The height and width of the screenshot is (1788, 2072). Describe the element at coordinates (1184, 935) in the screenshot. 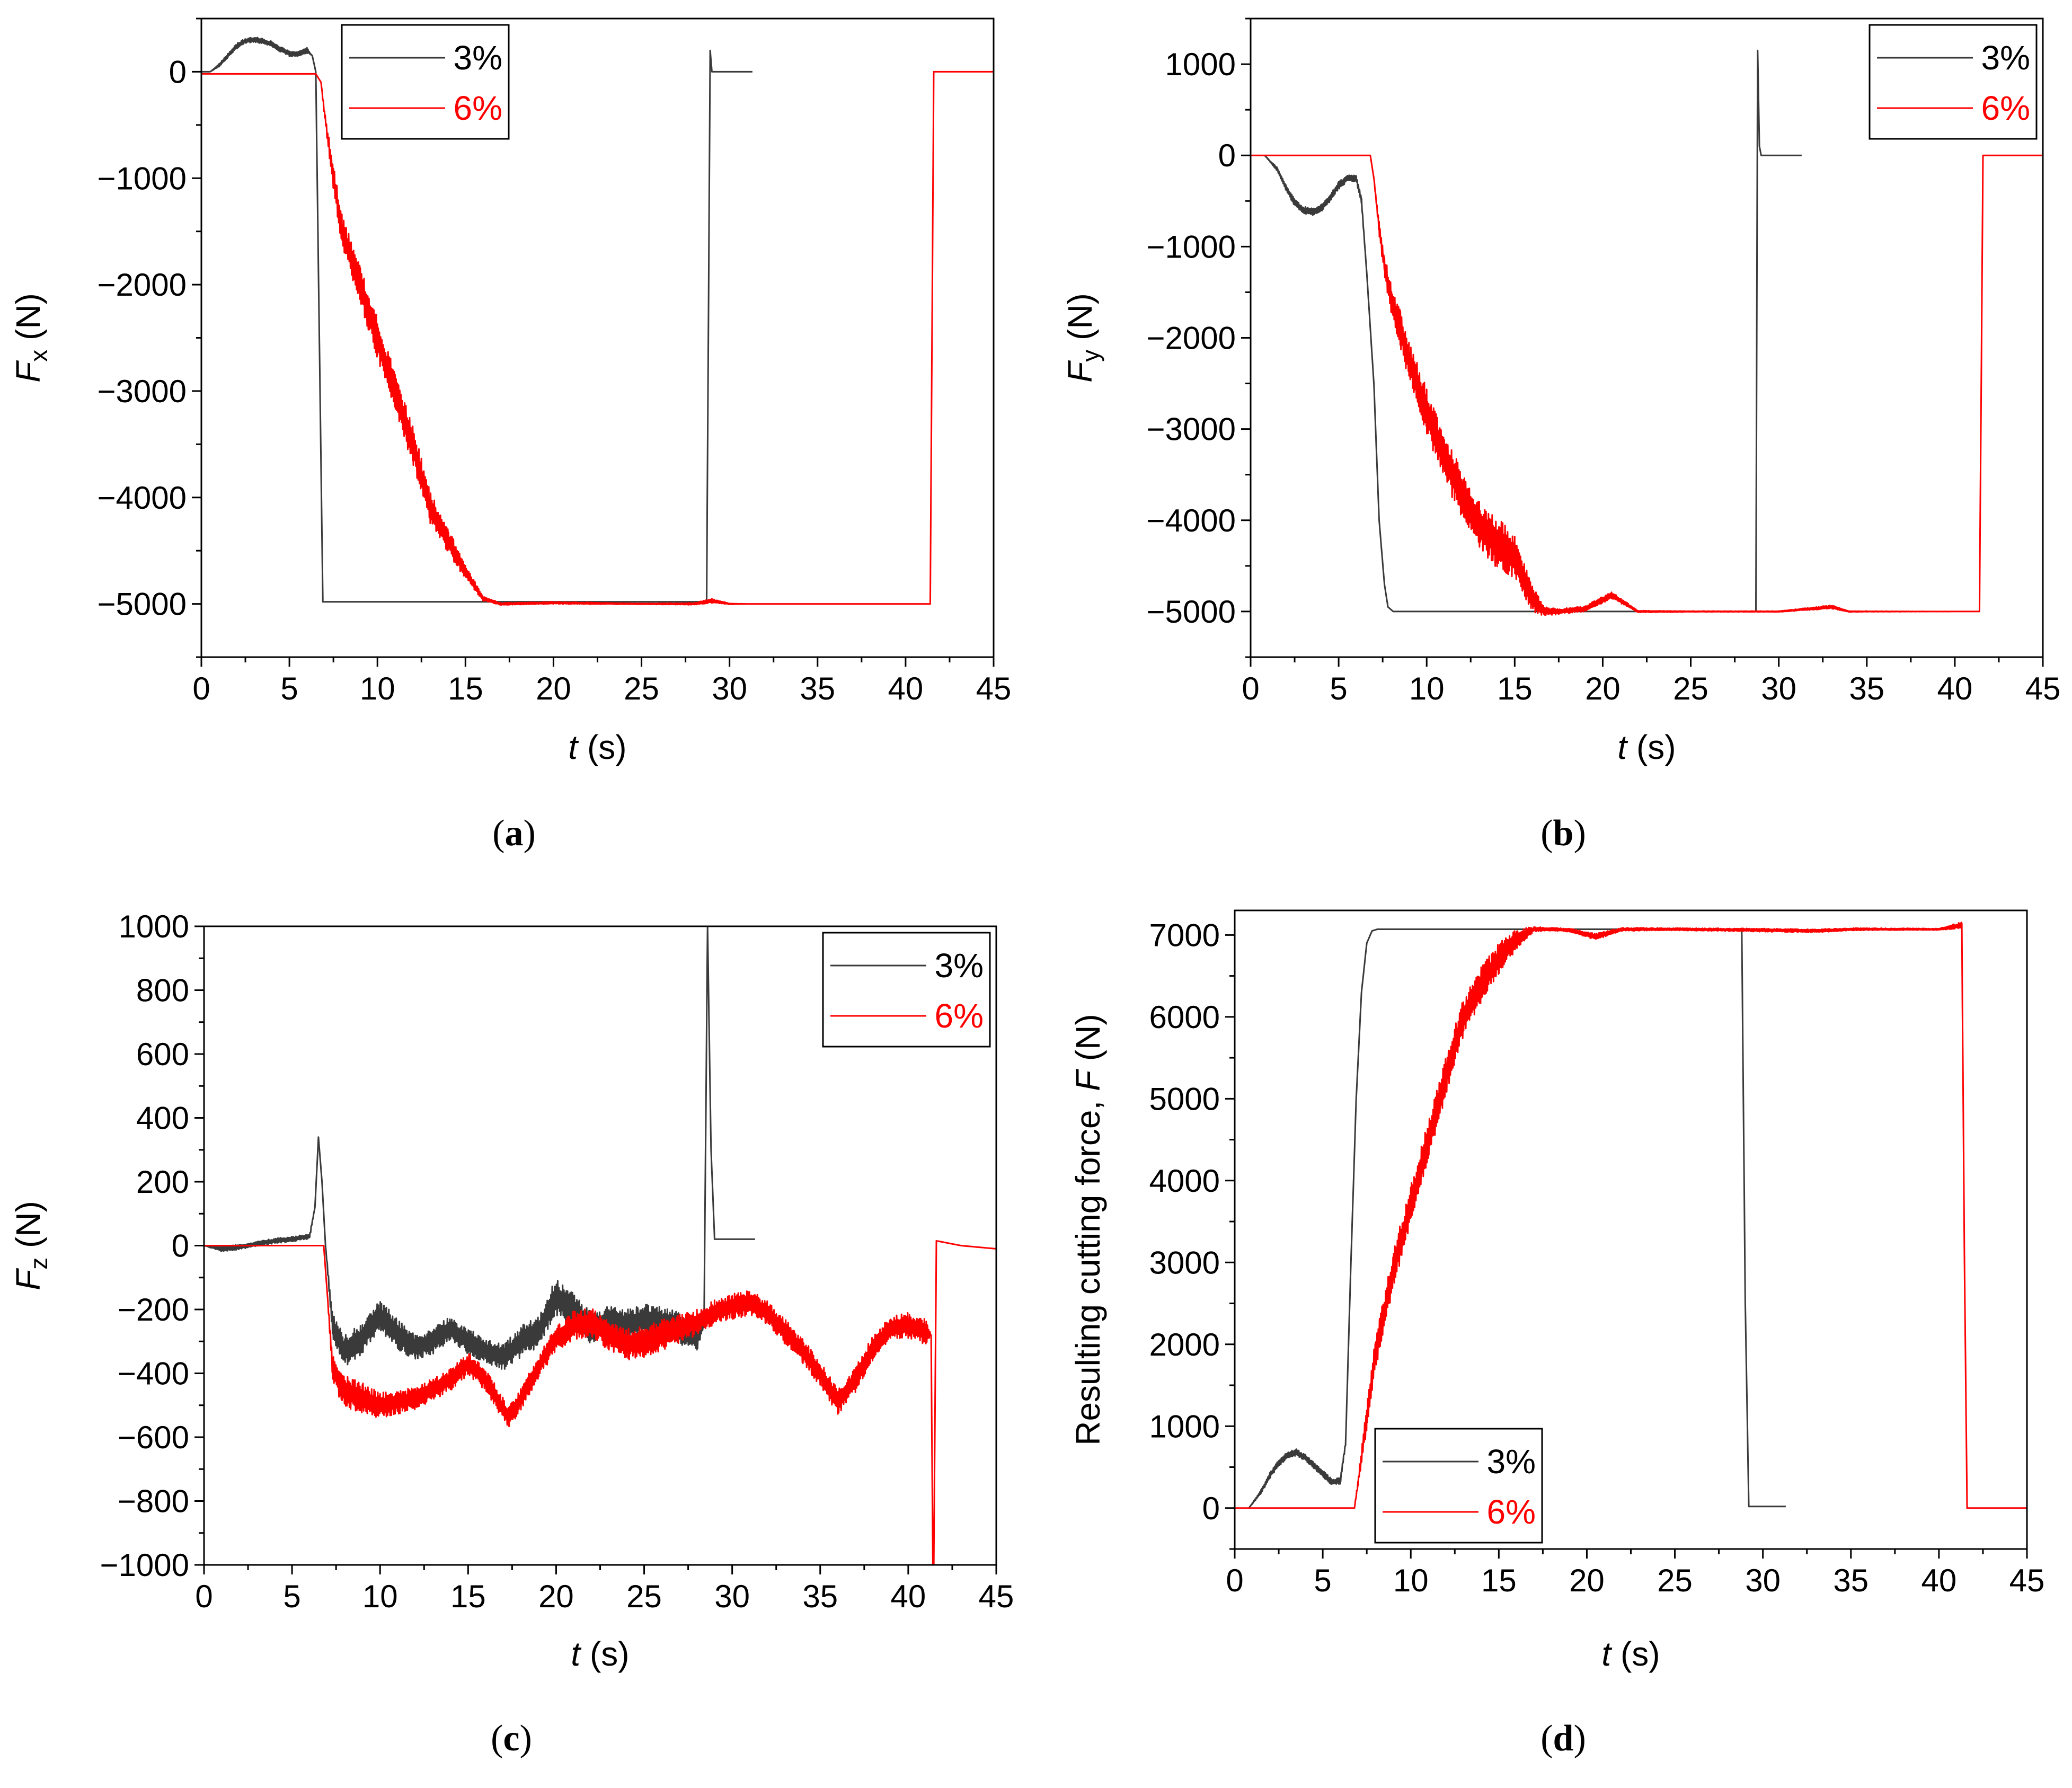

I see `y-tick-label: 7000` at that location.